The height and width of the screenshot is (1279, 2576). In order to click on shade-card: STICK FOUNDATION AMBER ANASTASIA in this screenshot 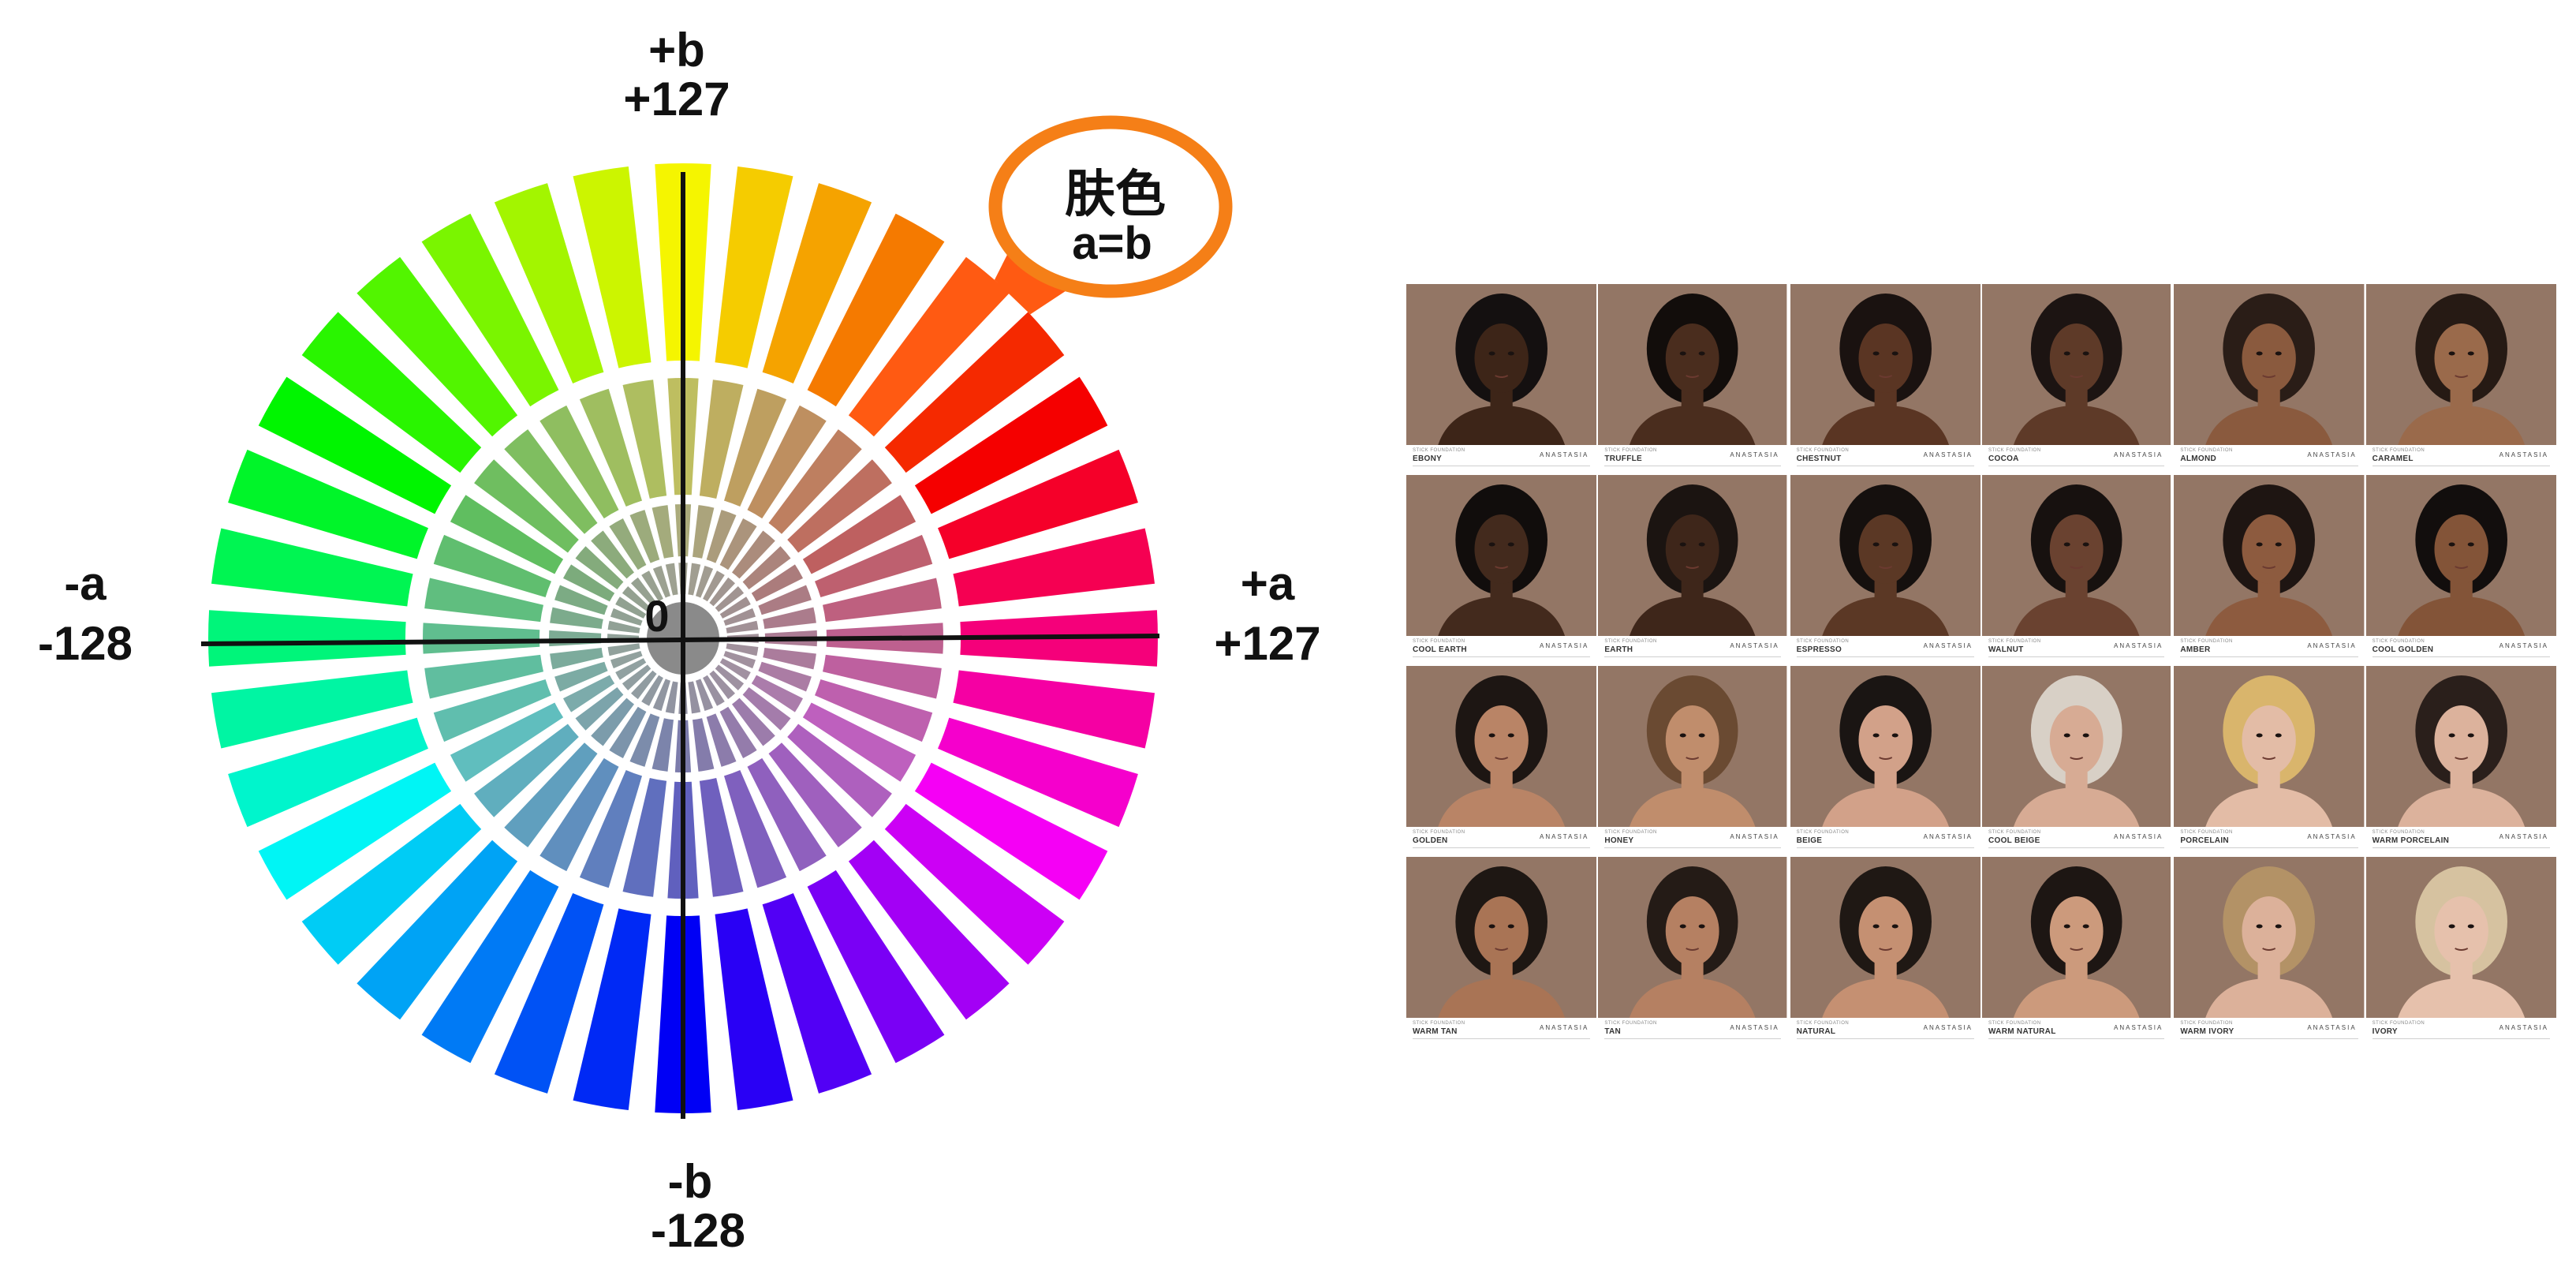, I will do `click(2270, 567)`.